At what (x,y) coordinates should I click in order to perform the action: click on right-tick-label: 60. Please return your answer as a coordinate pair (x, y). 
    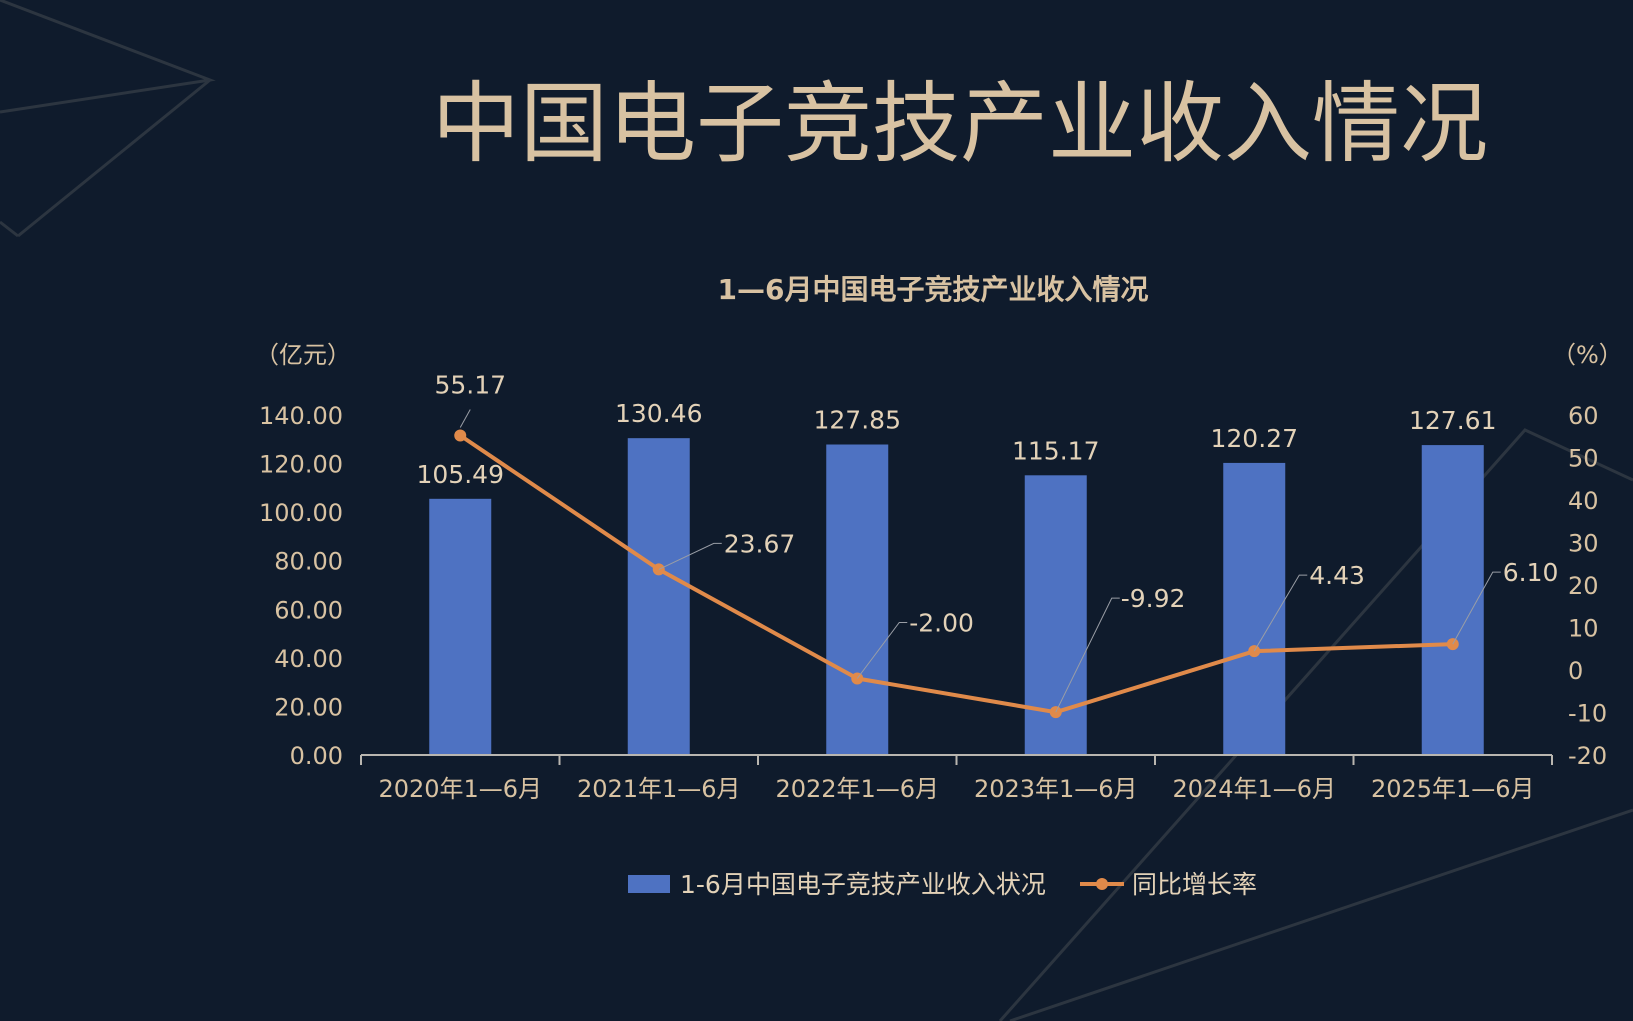
    Looking at the image, I should click on (1583, 416).